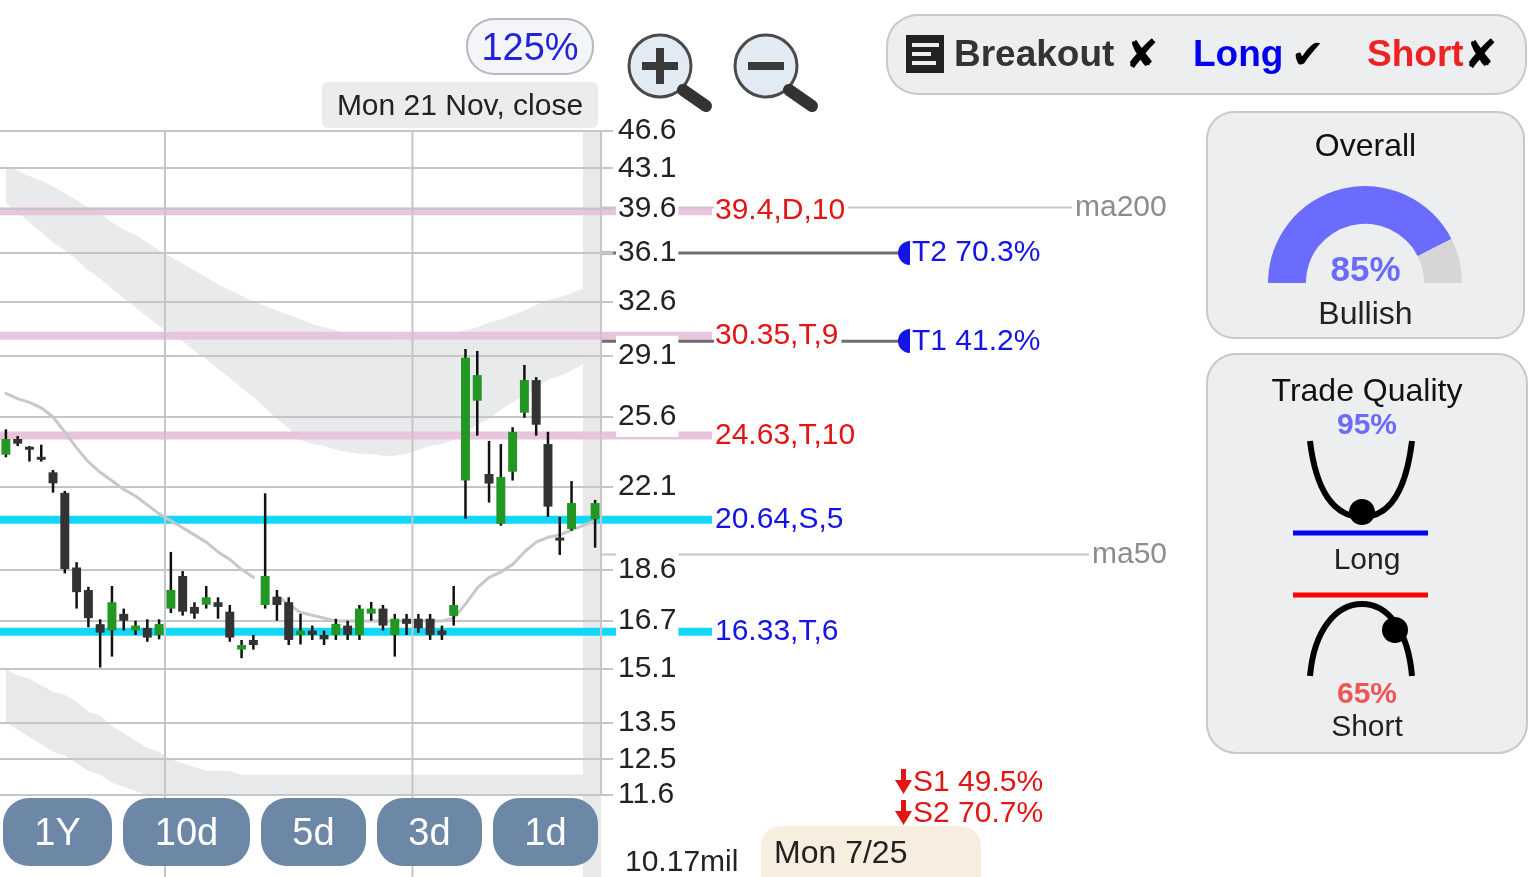 The width and height of the screenshot is (1536, 877). What do you see at coordinates (1366, 424) in the screenshot?
I see `text: 95%` at bounding box center [1366, 424].